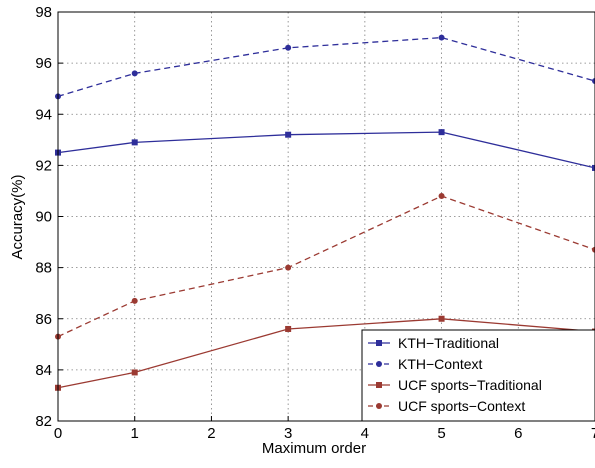  What do you see at coordinates (17, 216) in the screenshot?
I see `y-axis-label: Accuracy(%)` at bounding box center [17, 216].